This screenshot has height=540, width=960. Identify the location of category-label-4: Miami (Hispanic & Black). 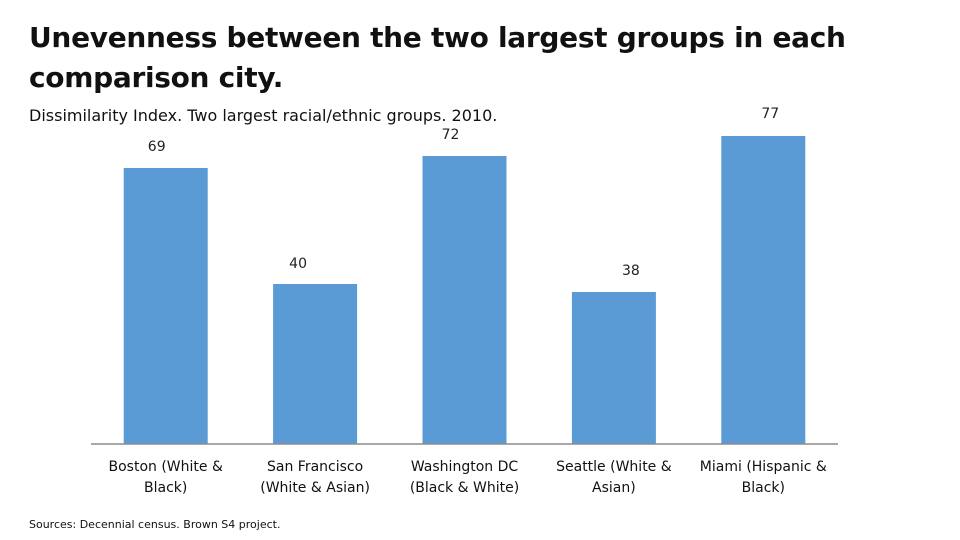
(763, 477).